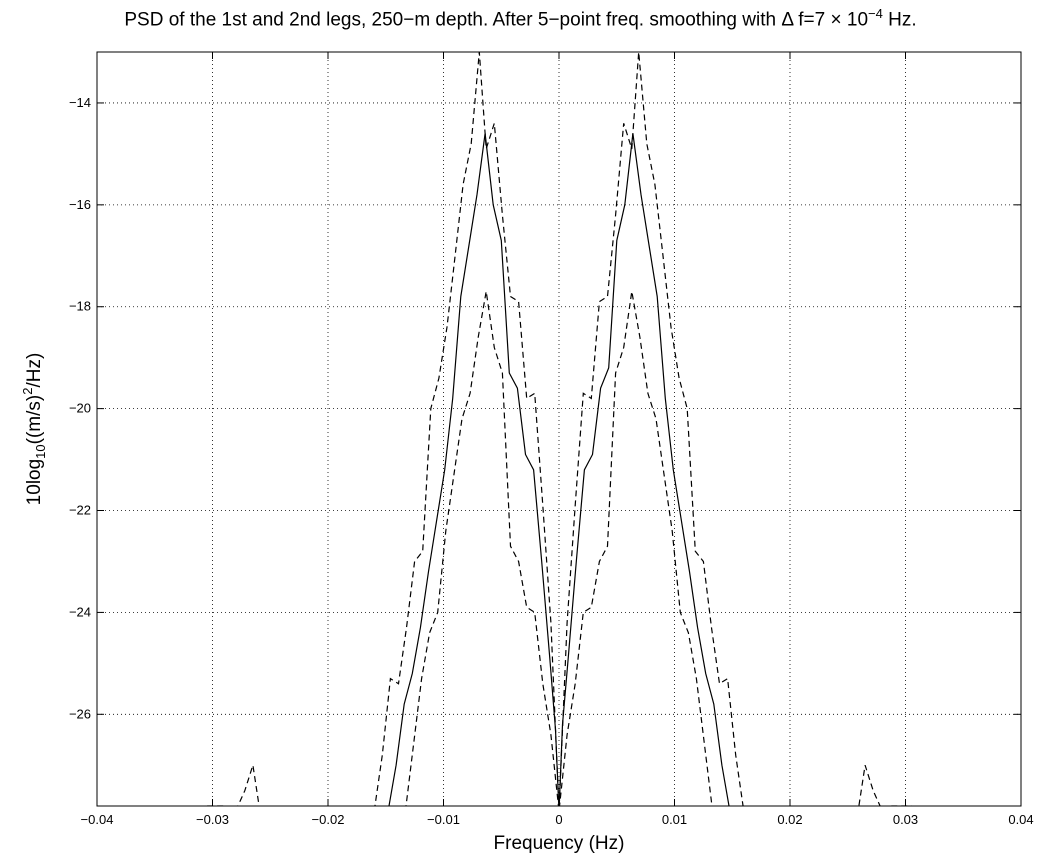  Describe the element at coordinates (443, 819) in the screenshot. I see `x-tick-label: −0.01` at that location.